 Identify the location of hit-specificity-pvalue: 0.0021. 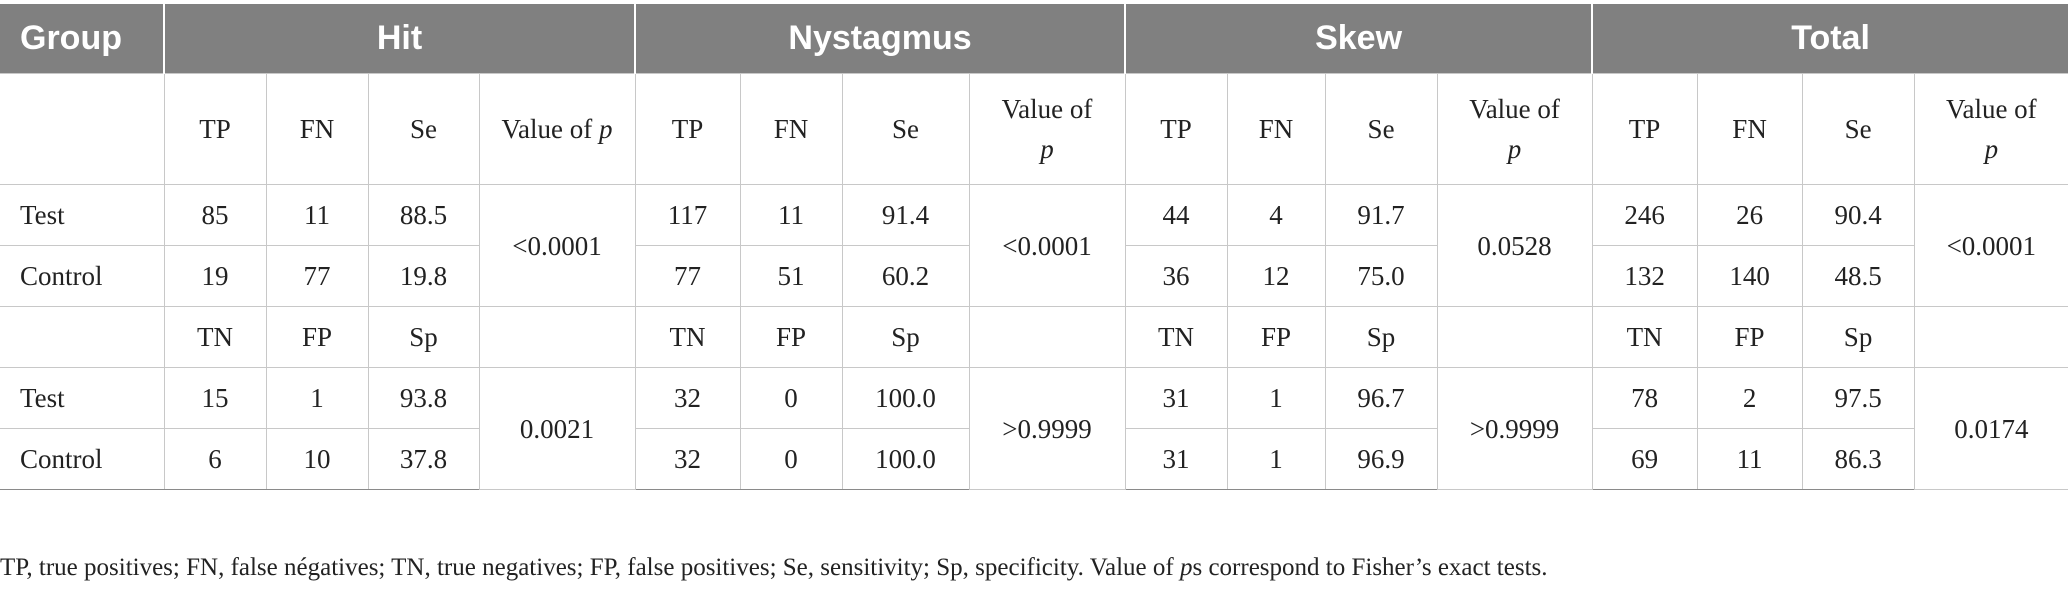
(557, 428).